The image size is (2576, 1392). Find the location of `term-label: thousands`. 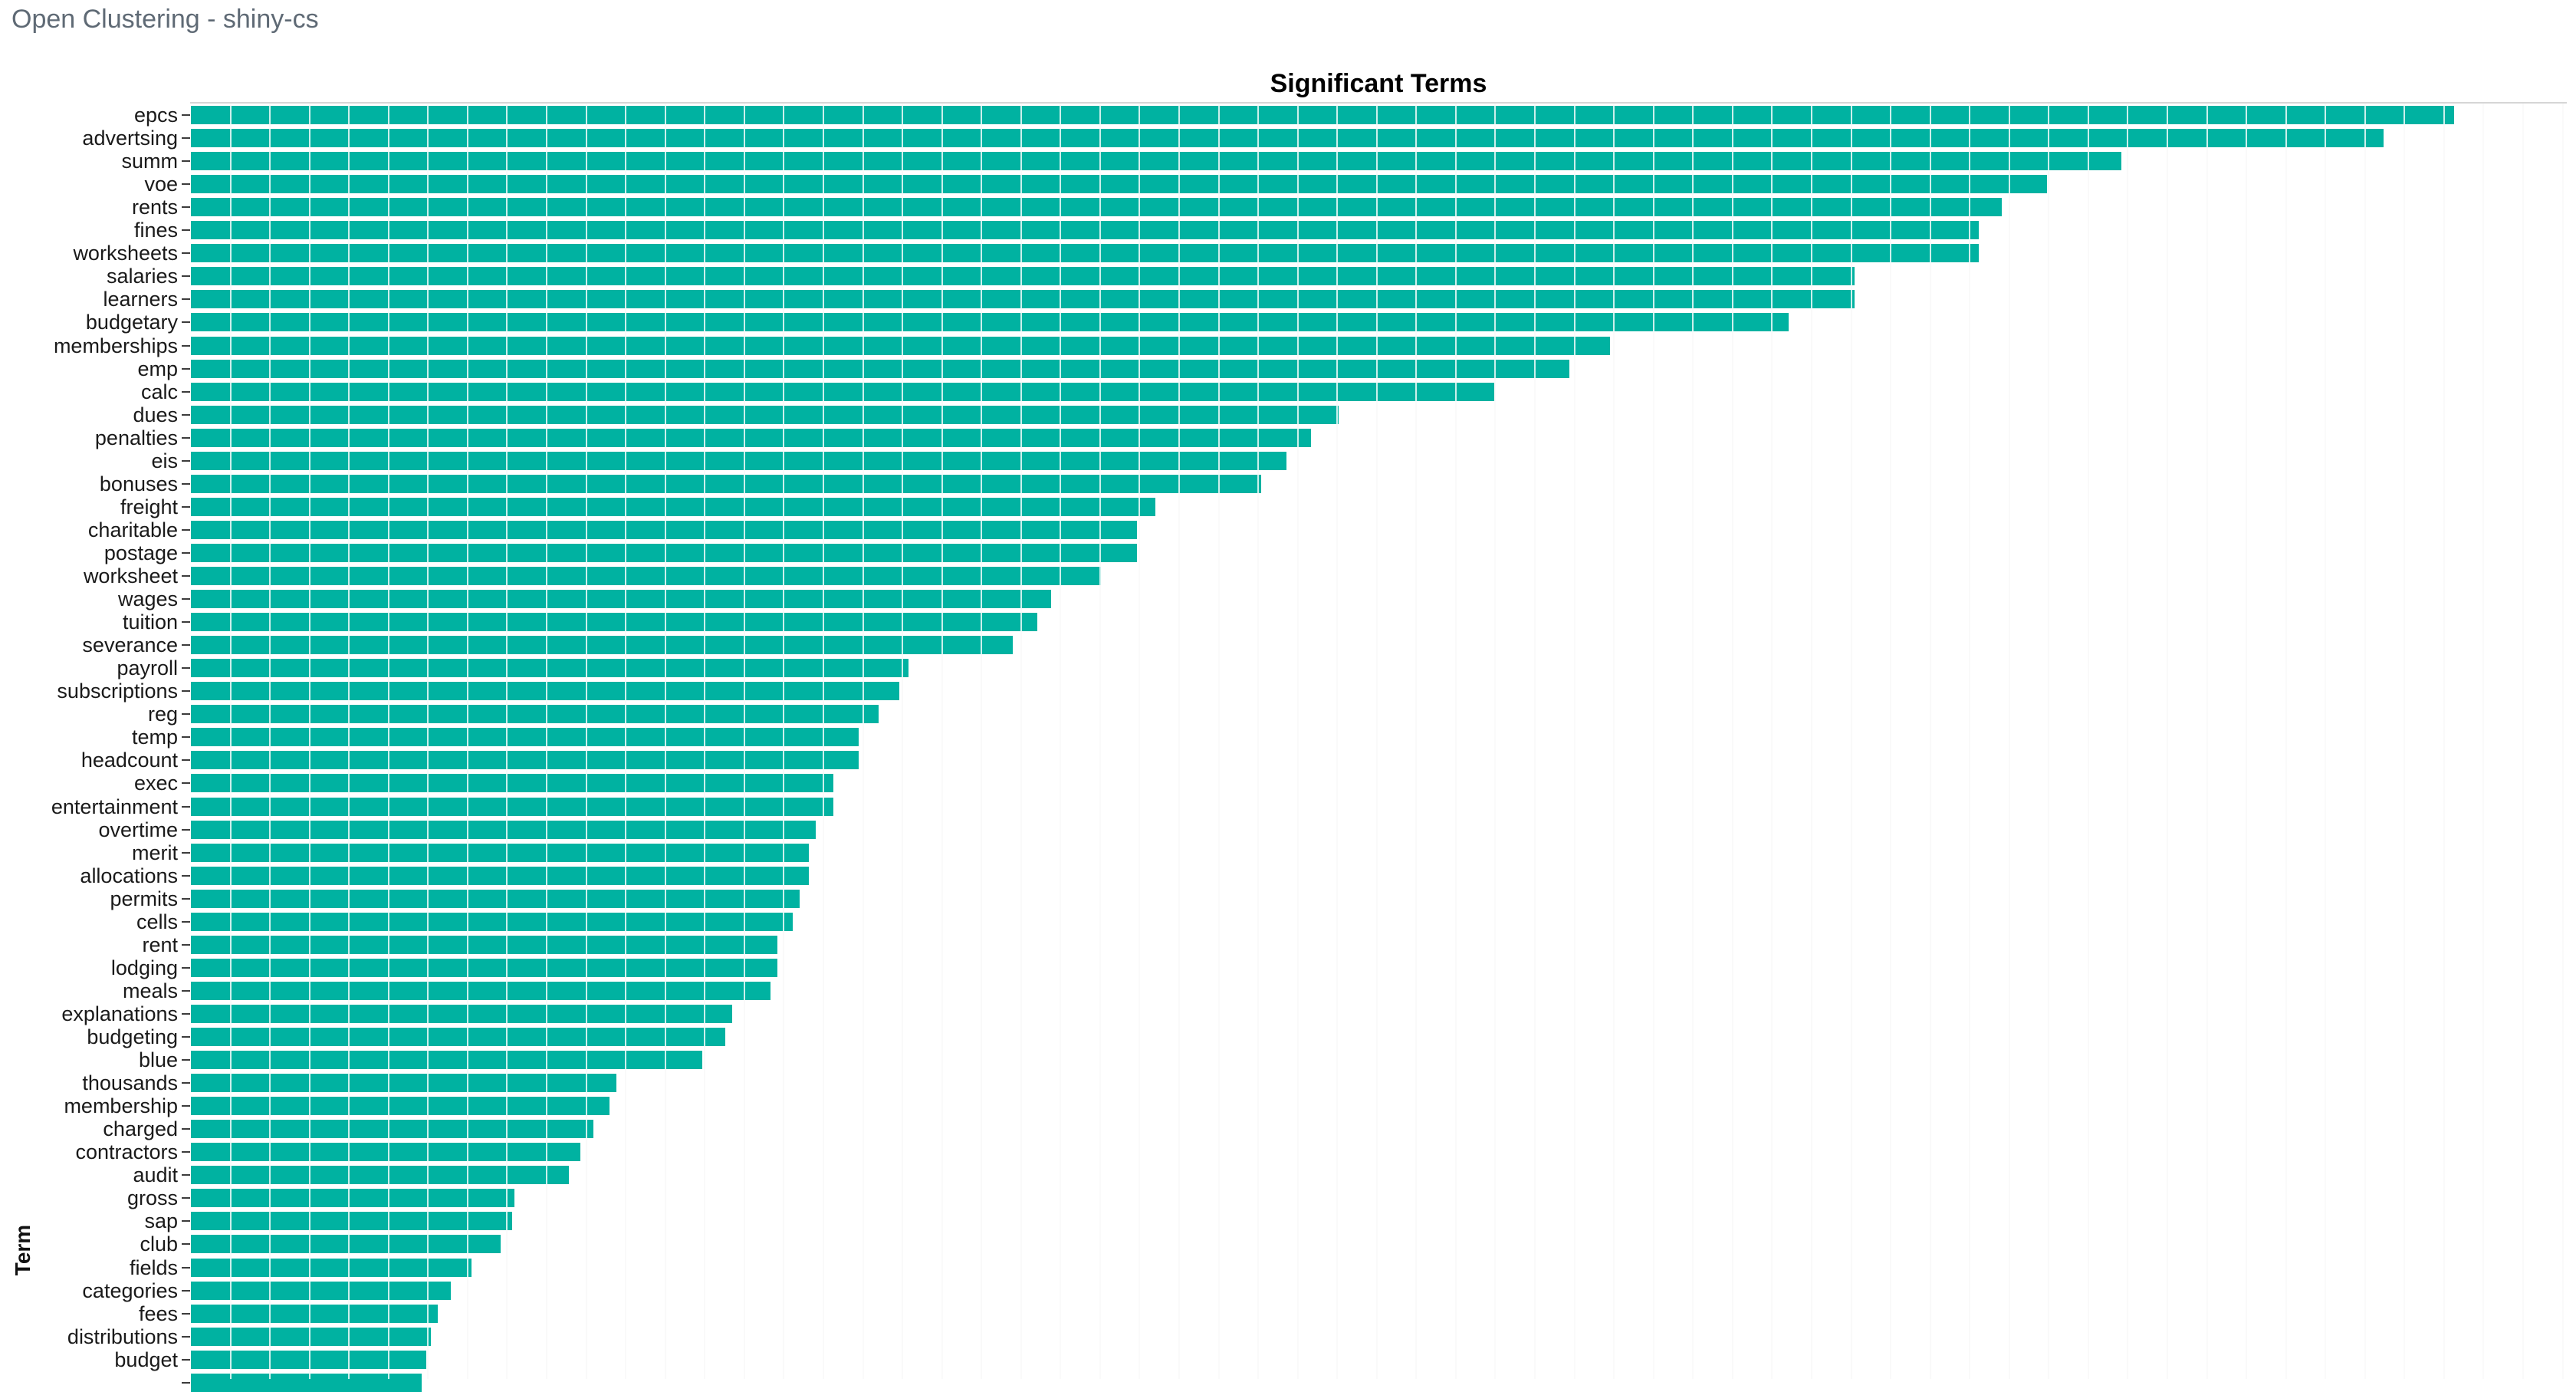

term-label: thousands is located at coordinates (130, 1083).